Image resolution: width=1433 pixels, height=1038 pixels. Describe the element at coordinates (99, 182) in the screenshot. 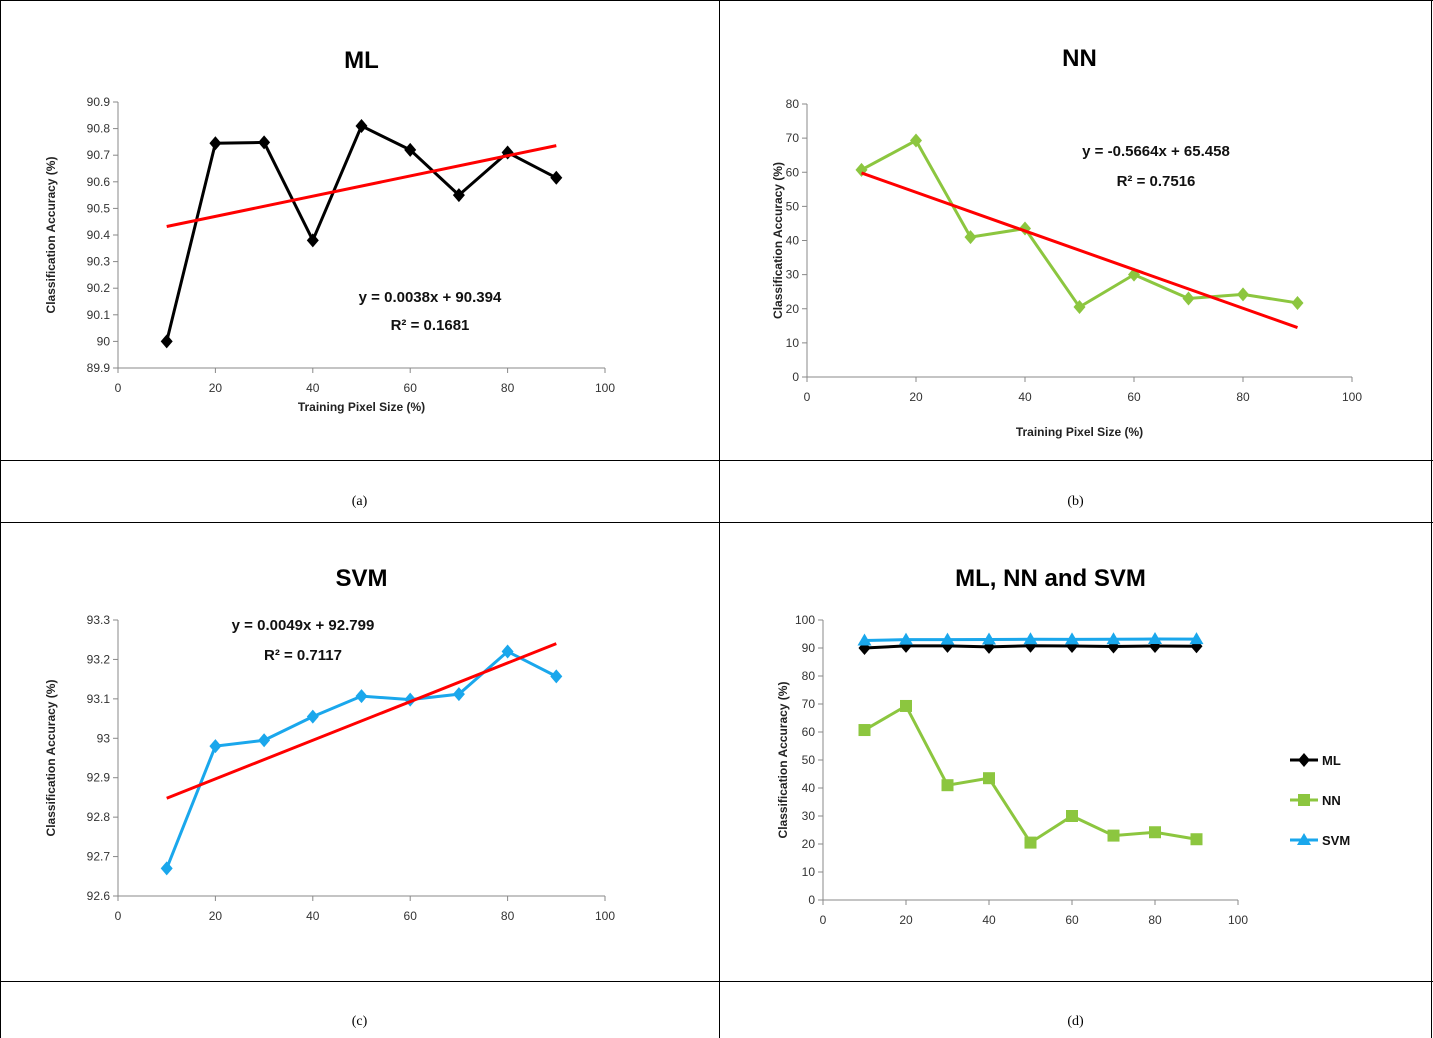

I see `y-tick-label: 90.6` at that location.